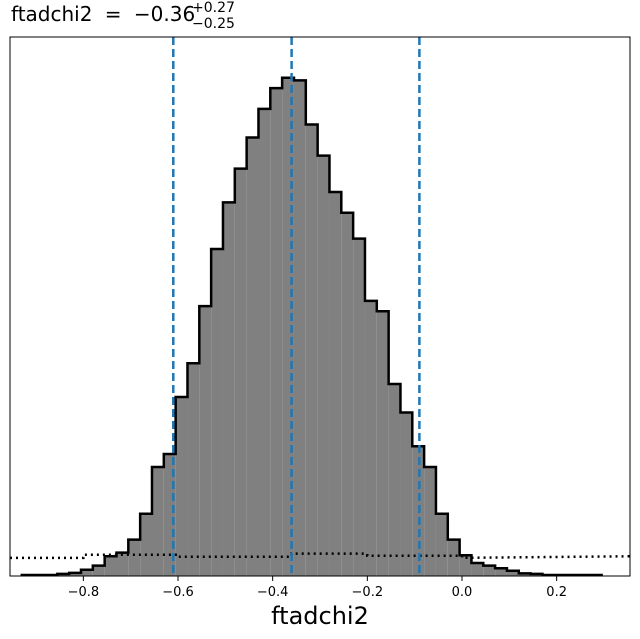 The image size is (640, 639). What do you see at coordinates (273, 592) in the screenshot?
I see `x-tick-label: −0.4` at bounding box center [273, 592].